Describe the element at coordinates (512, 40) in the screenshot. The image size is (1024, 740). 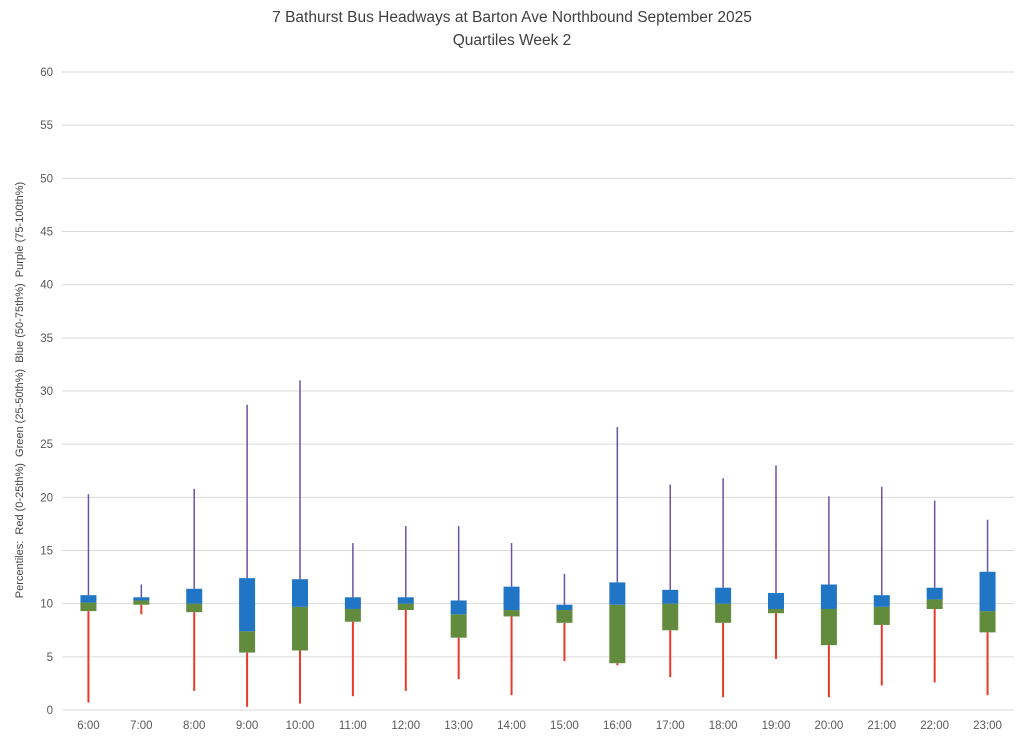
I see `chart-subtitle: Quartiles Week 2` at that location.